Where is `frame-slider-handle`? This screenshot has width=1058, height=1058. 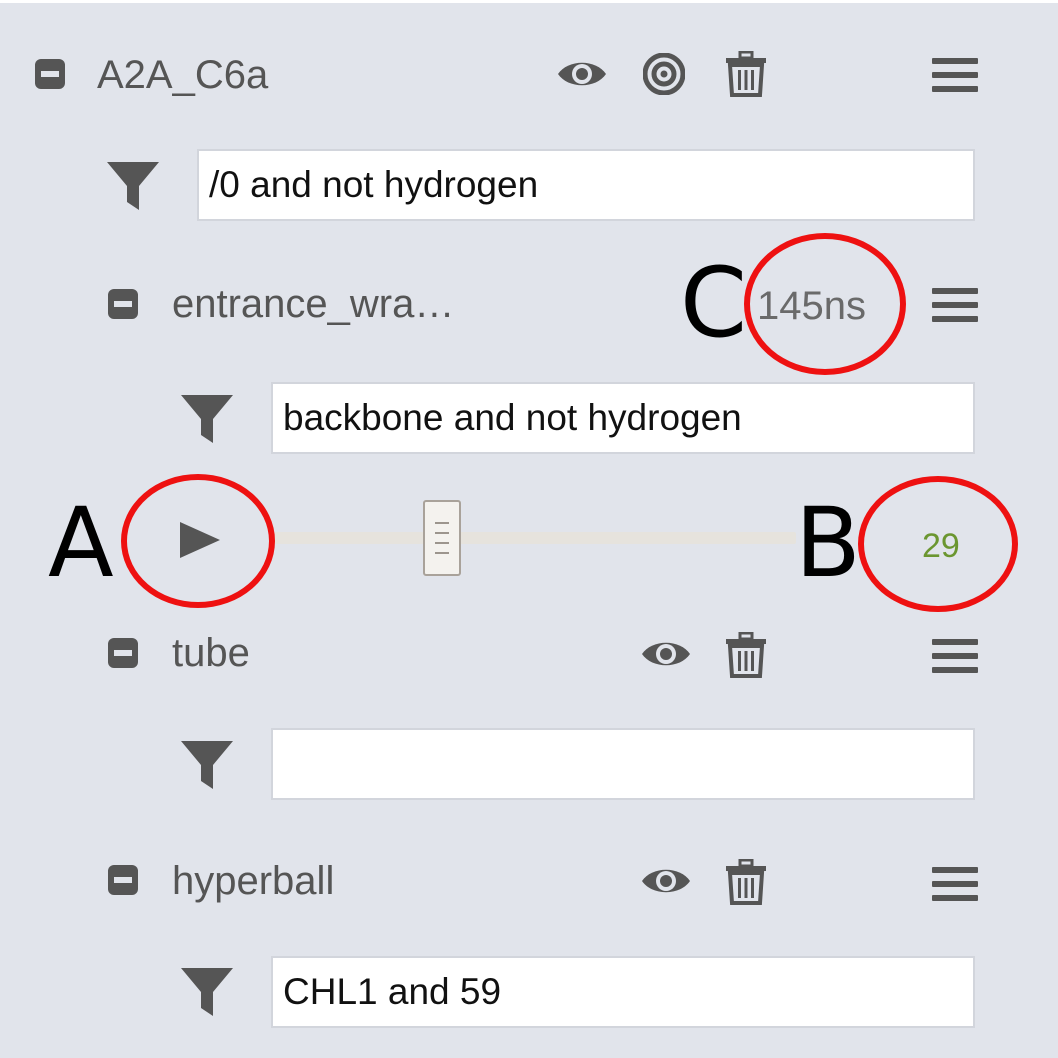
frame-slider-handle is located at coordinates (442, 538).